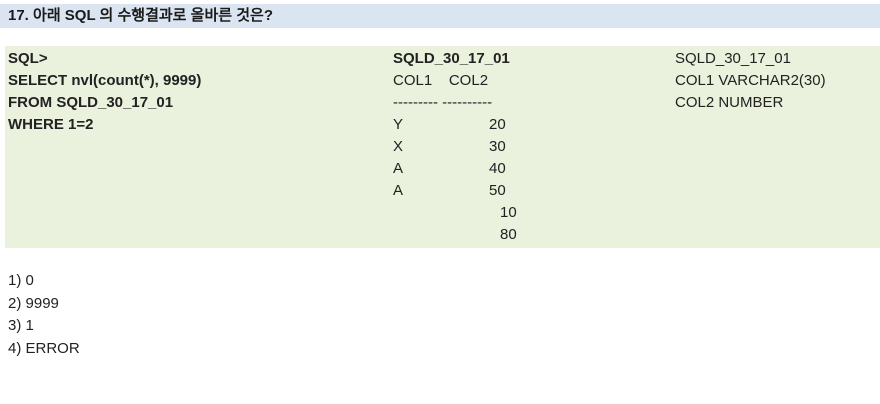 Image resolution: width=880 pixels, height=404 pixels. I want to click on answer-option-3: 3) 1, so click(21, 325).